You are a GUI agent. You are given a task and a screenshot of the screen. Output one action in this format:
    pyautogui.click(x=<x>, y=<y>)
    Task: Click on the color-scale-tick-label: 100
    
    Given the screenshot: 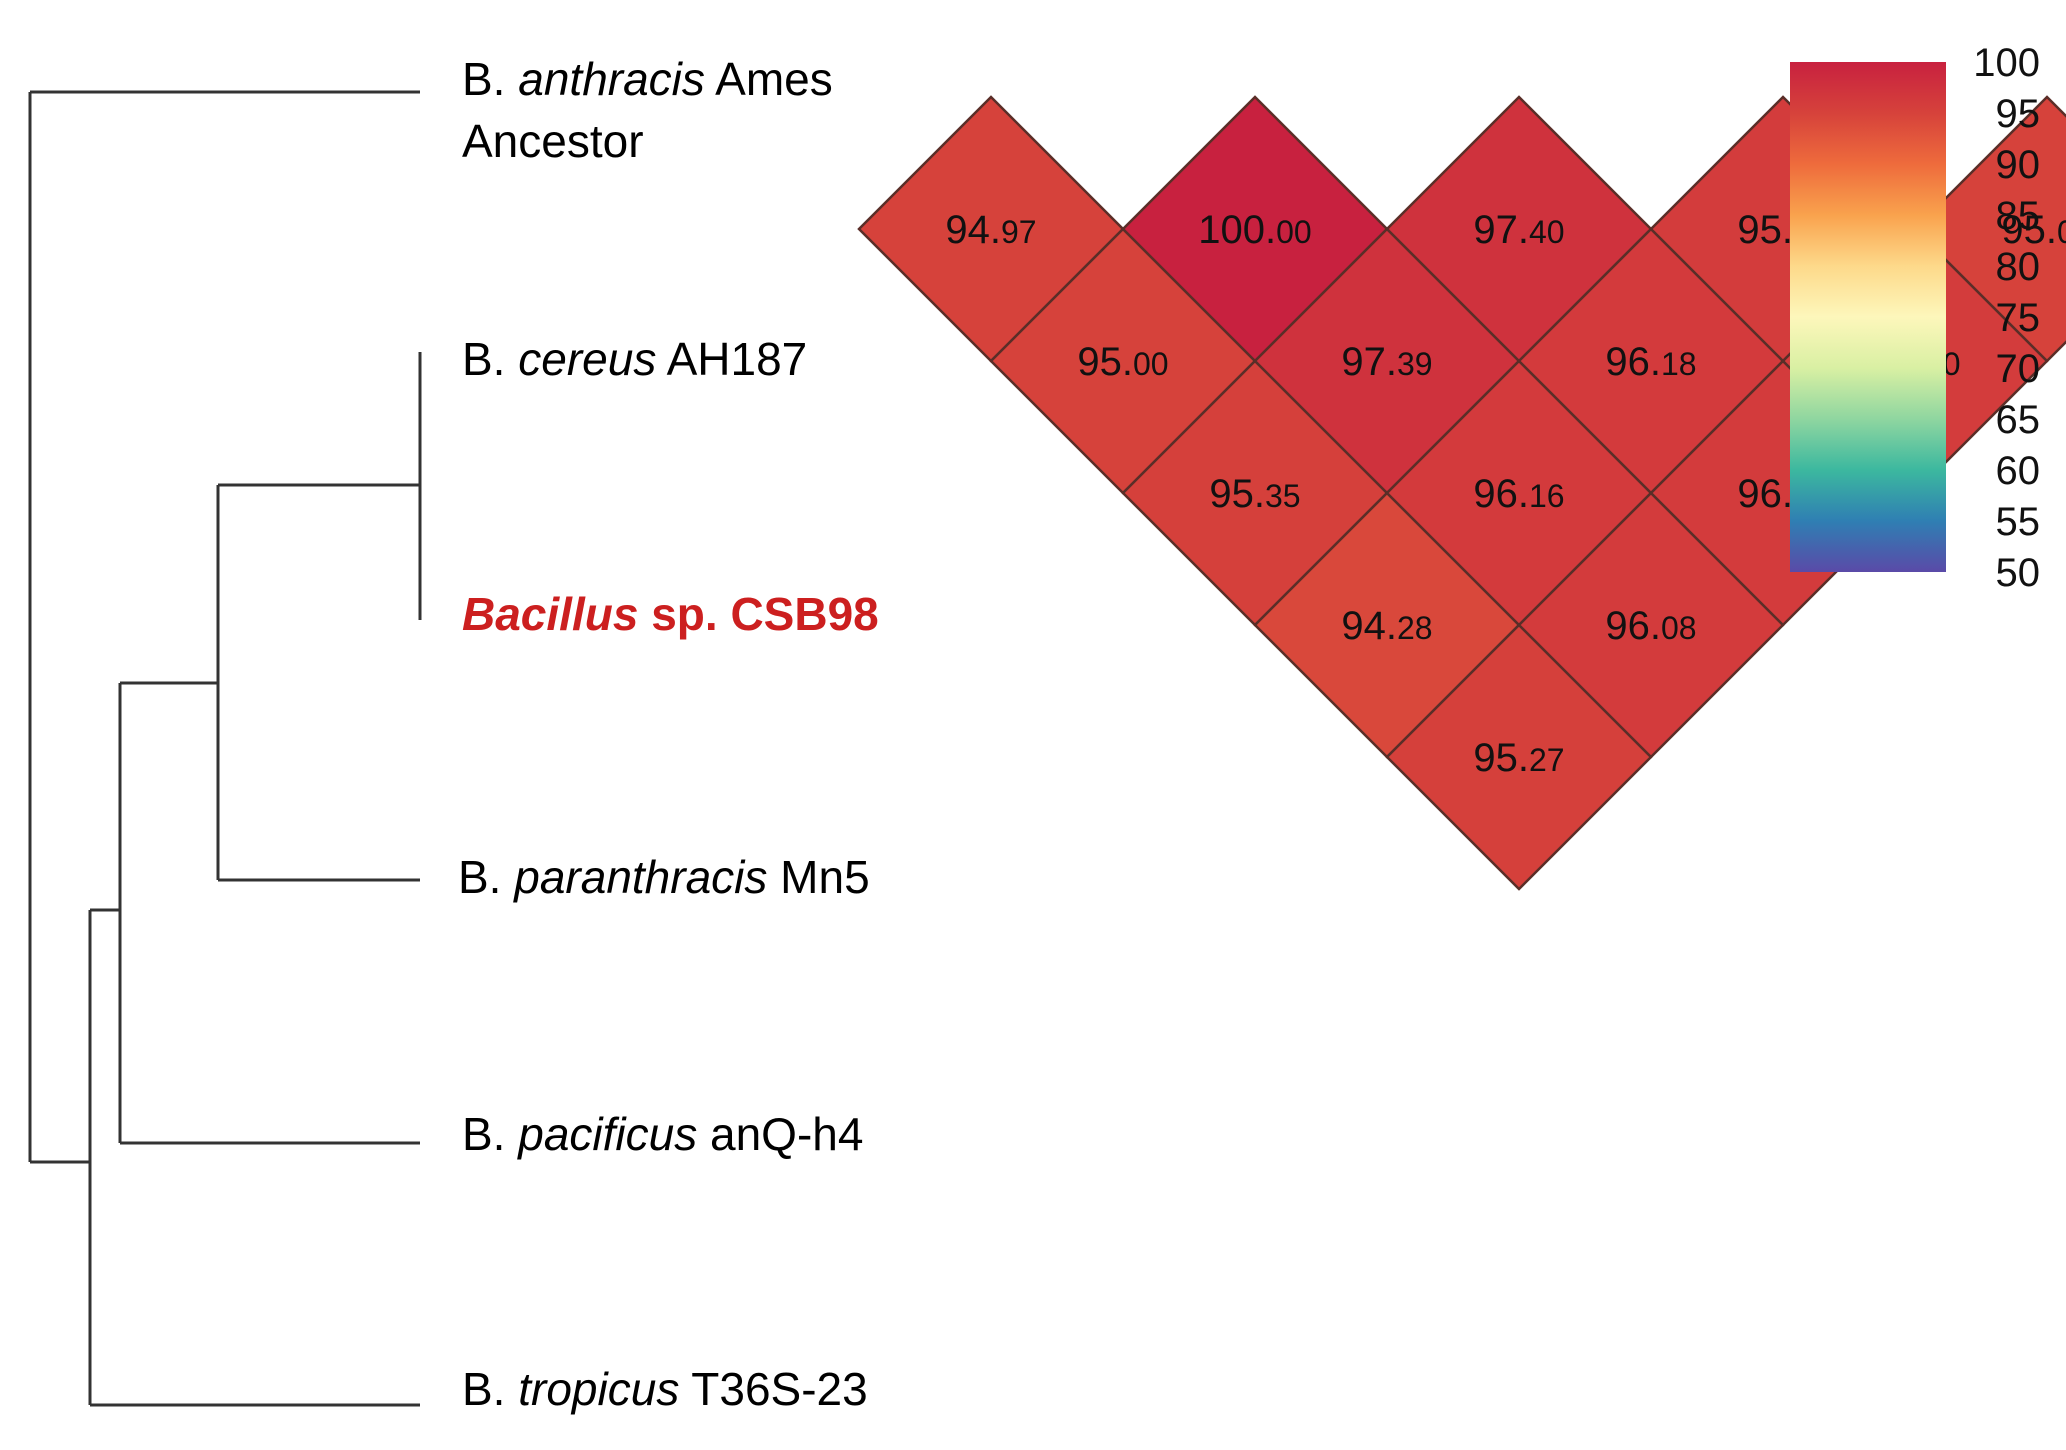 What is the action you would take?
    pyautogui.click(x=2006, y=63)
    